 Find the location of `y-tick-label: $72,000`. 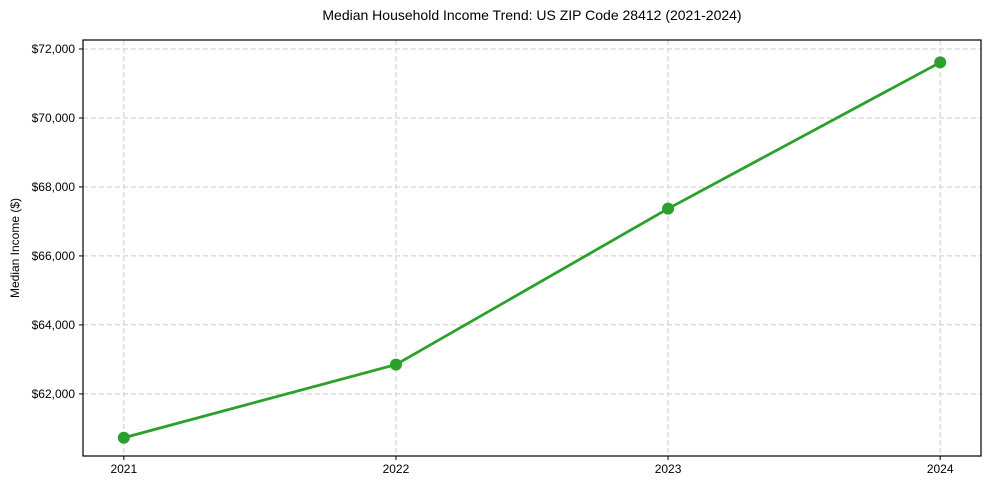

y-tick-label: $72,000 is located at coordinates (54, 49).